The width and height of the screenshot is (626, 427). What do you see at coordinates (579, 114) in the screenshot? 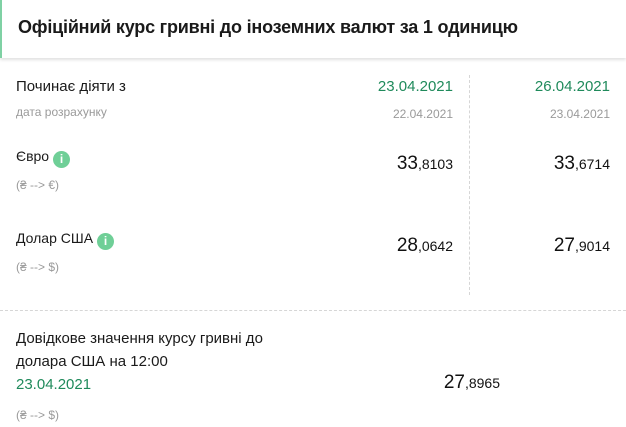
I see `calc-date-2: 23.04.2021` at bounding box center [579, 114].